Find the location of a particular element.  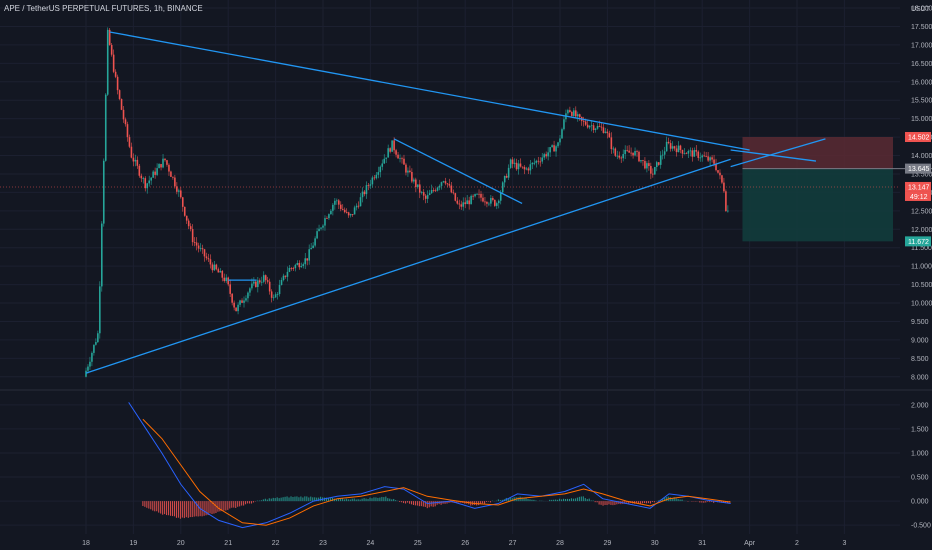

trendline-extension-down is located at coordinates (773, 155).